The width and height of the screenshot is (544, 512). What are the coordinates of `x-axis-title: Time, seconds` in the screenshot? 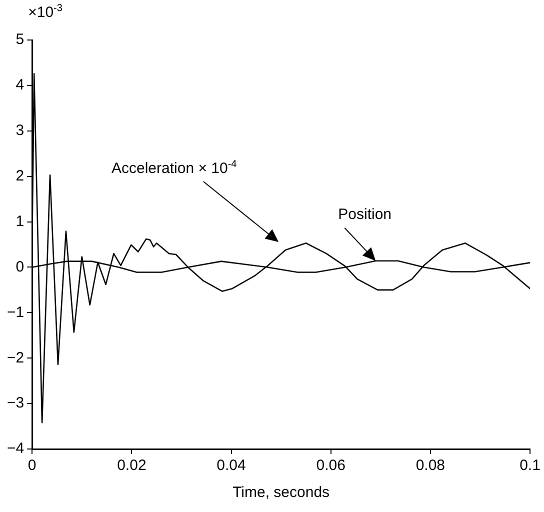 It's located at (281, 493).